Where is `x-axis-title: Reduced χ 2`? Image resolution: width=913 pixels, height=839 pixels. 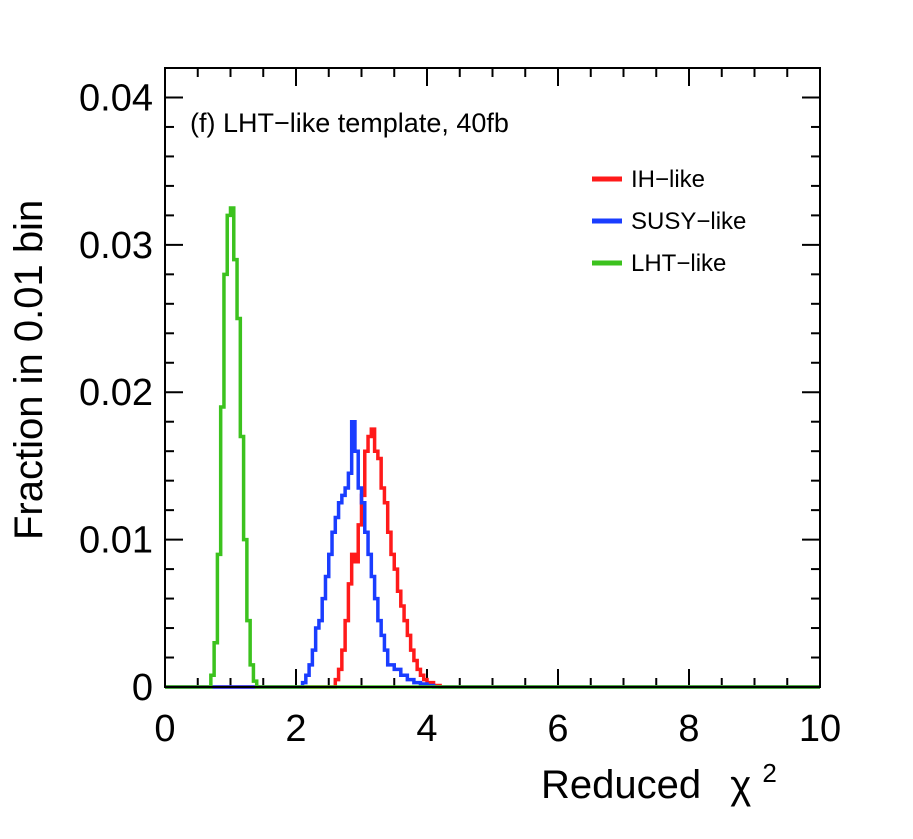
x-axis-title: Reduced χ 2 is located at coordinates (659, 782).